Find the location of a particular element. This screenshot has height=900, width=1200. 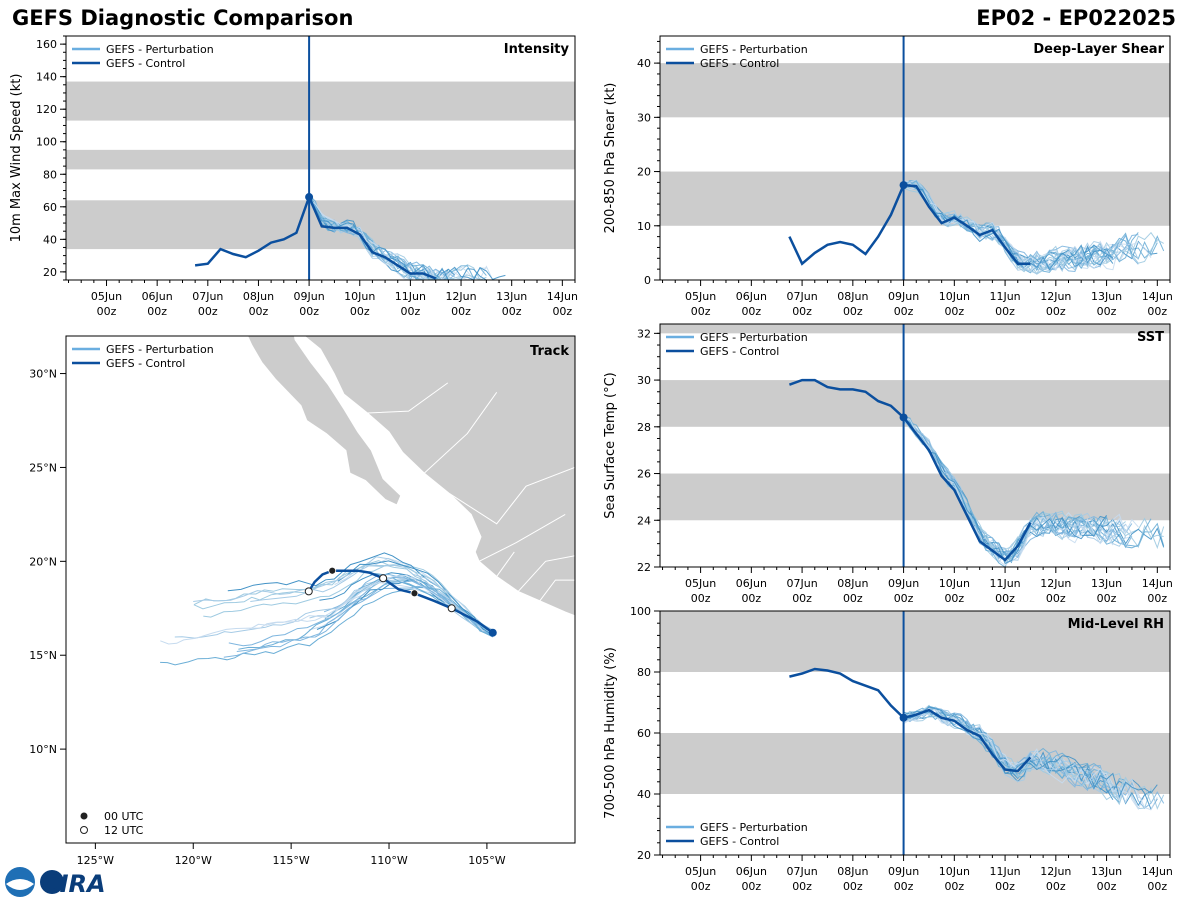

init-point-sst is located at coordinates (903, 417).